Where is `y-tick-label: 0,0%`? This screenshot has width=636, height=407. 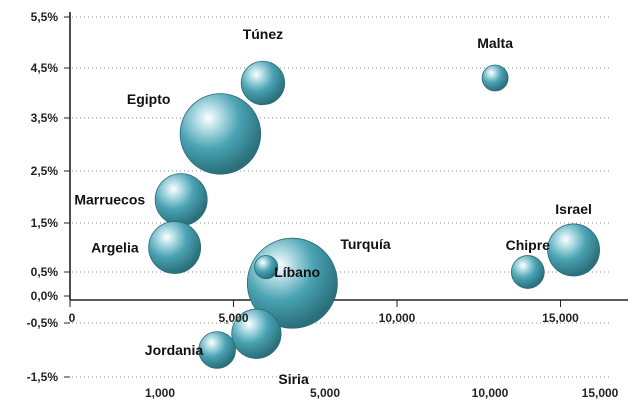
y-tick-label: 0,0% is located at coordinates (45, 296).